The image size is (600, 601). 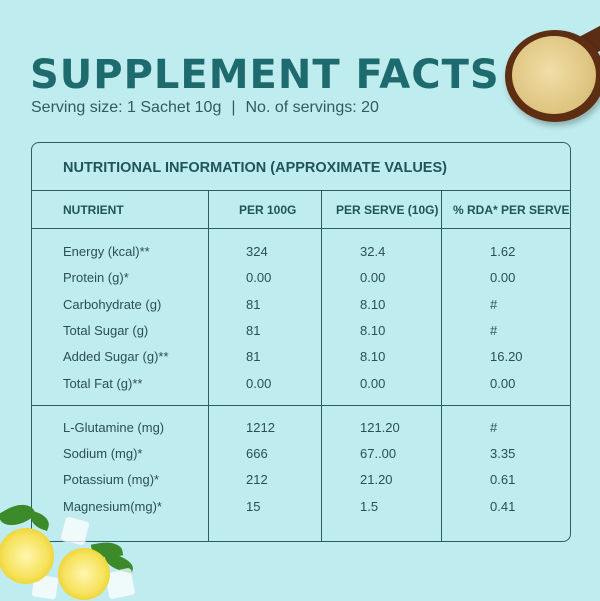 What do you see at coordinates (312, 107) in the screenshot?
I see `servings-count: No. of servings: 20` at bounding box center [312, 107].